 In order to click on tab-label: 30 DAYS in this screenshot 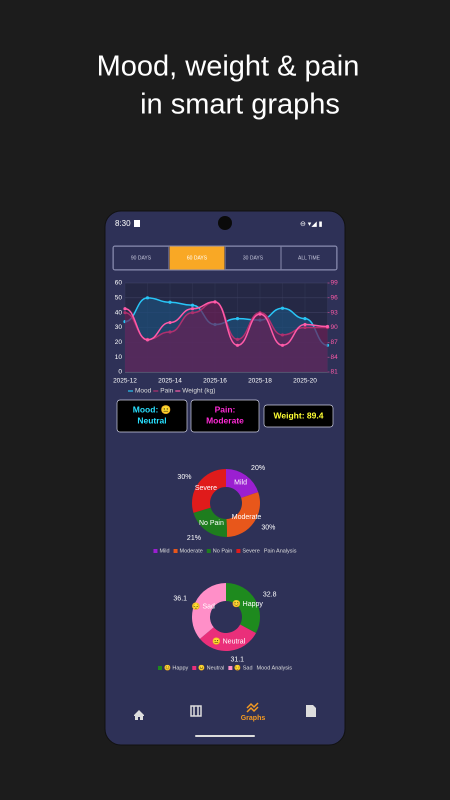, I will do `click(253, 258)`.